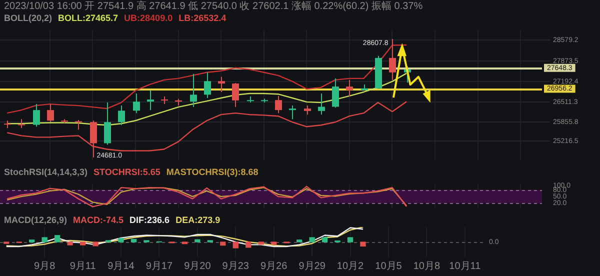 This screenshot has height=276, width=600. Describe the element at coordinates (121, 266) in the screenshot. I see `x-tick-label: 9月14` at that location.